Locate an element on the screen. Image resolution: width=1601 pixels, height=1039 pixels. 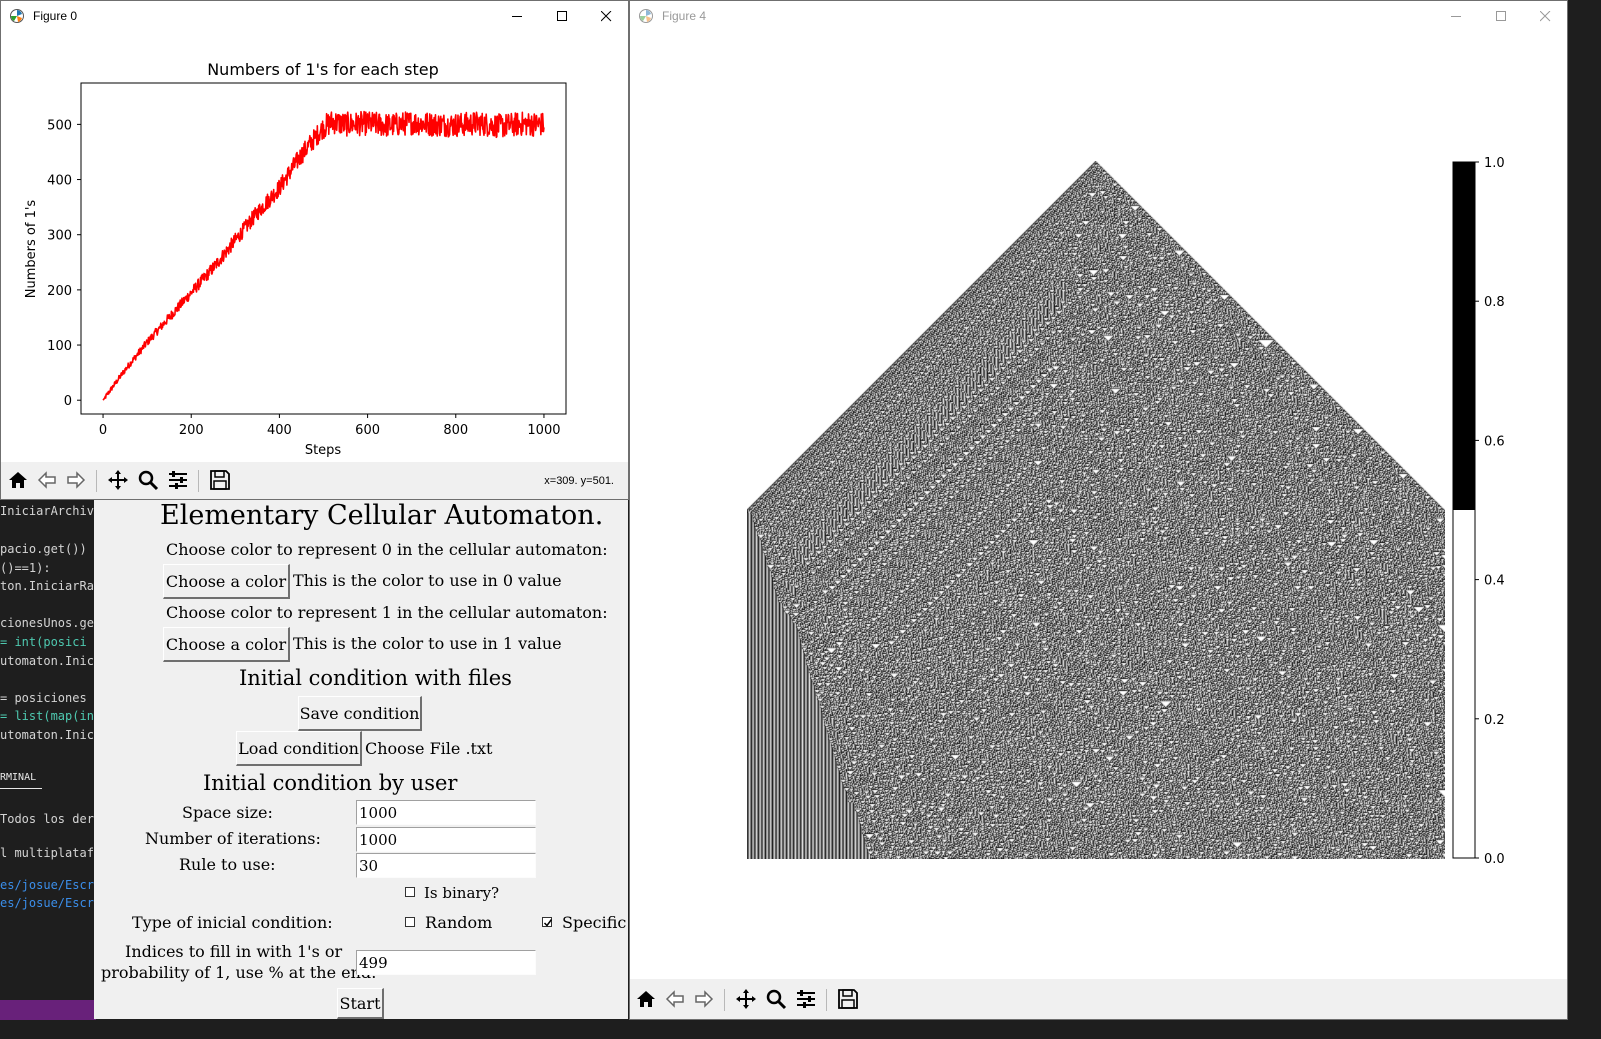
home-icon is located at coordinates (18, 480).